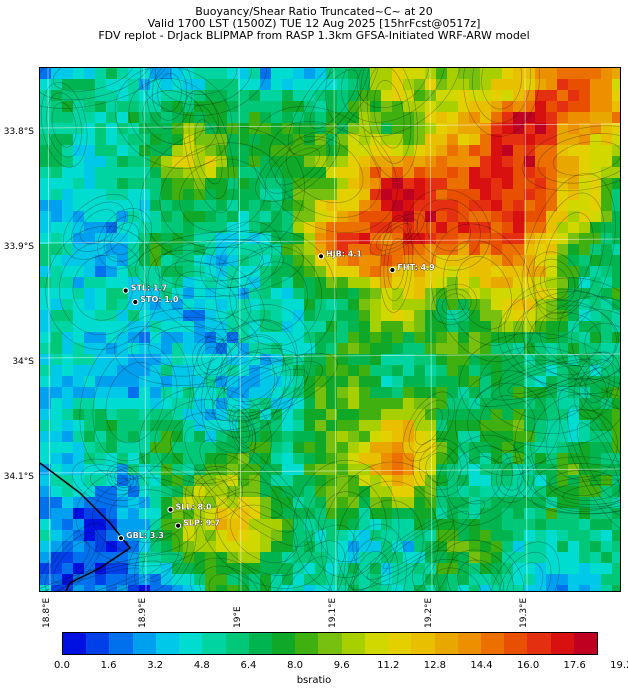  Describe the element at coordinates (144, 288) in the screenshot. I see `station-stl: STL: 1.7` at that location.